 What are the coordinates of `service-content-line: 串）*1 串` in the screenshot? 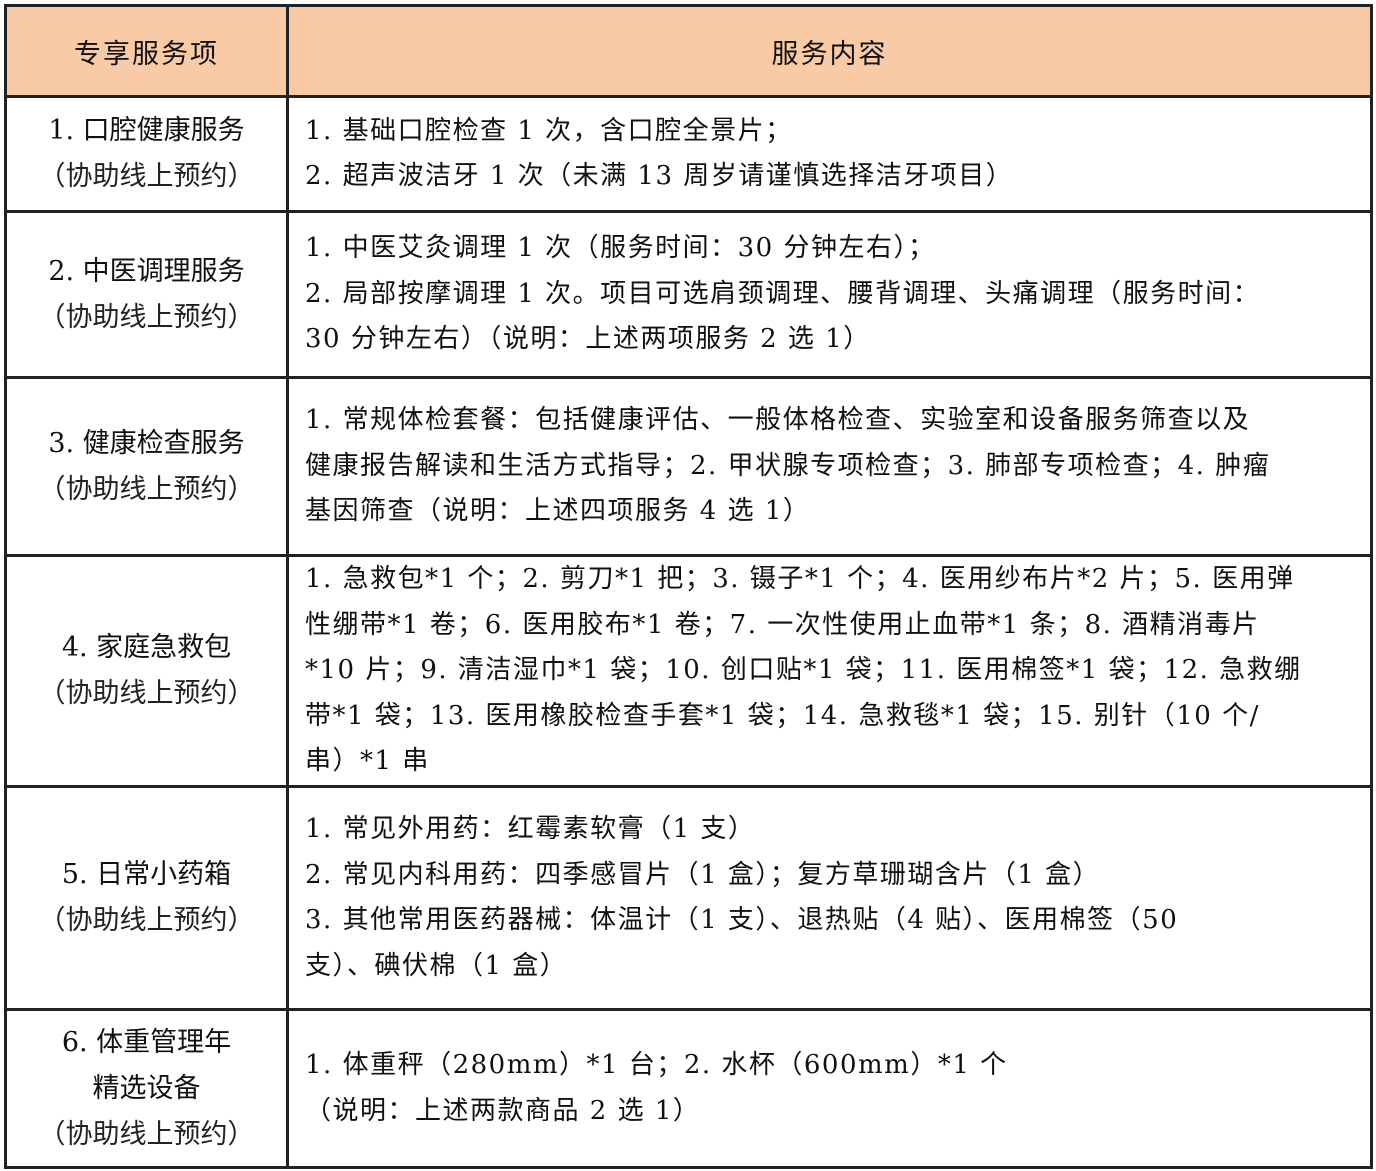 It's located at (367, 761).